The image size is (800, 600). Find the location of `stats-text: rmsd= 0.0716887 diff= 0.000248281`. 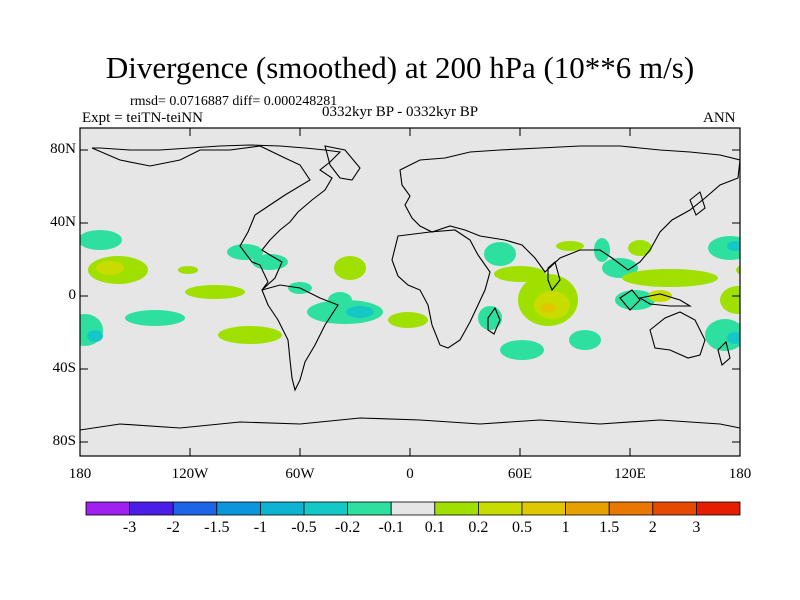

stats-text: rmsd= 0.0716887 diff= 0.000248281 is located at coordinates (234, 101).